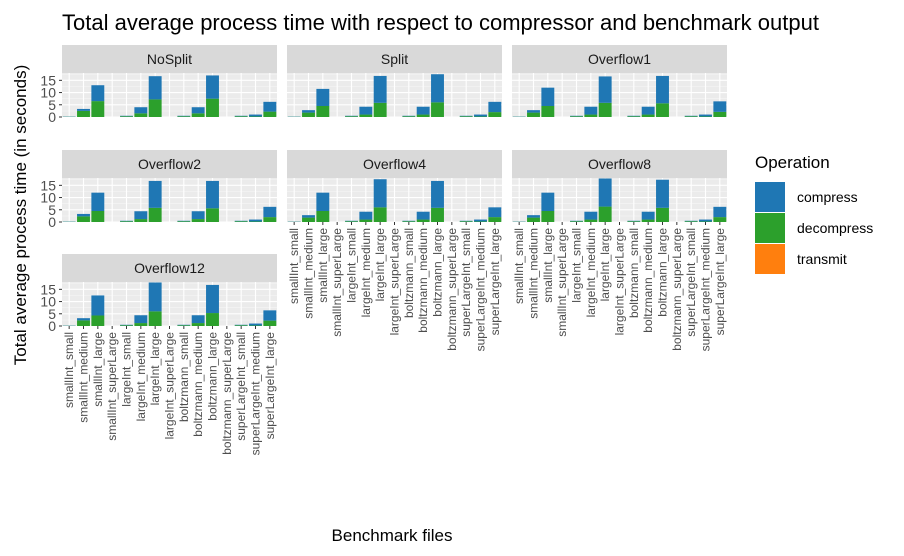 This screenshot has height=556, width=904. What do you see at coordinates (620, 282) in the screenshot?
I see `x-tick-label: largeInt_superLarge` at bounding box center [620, 282].